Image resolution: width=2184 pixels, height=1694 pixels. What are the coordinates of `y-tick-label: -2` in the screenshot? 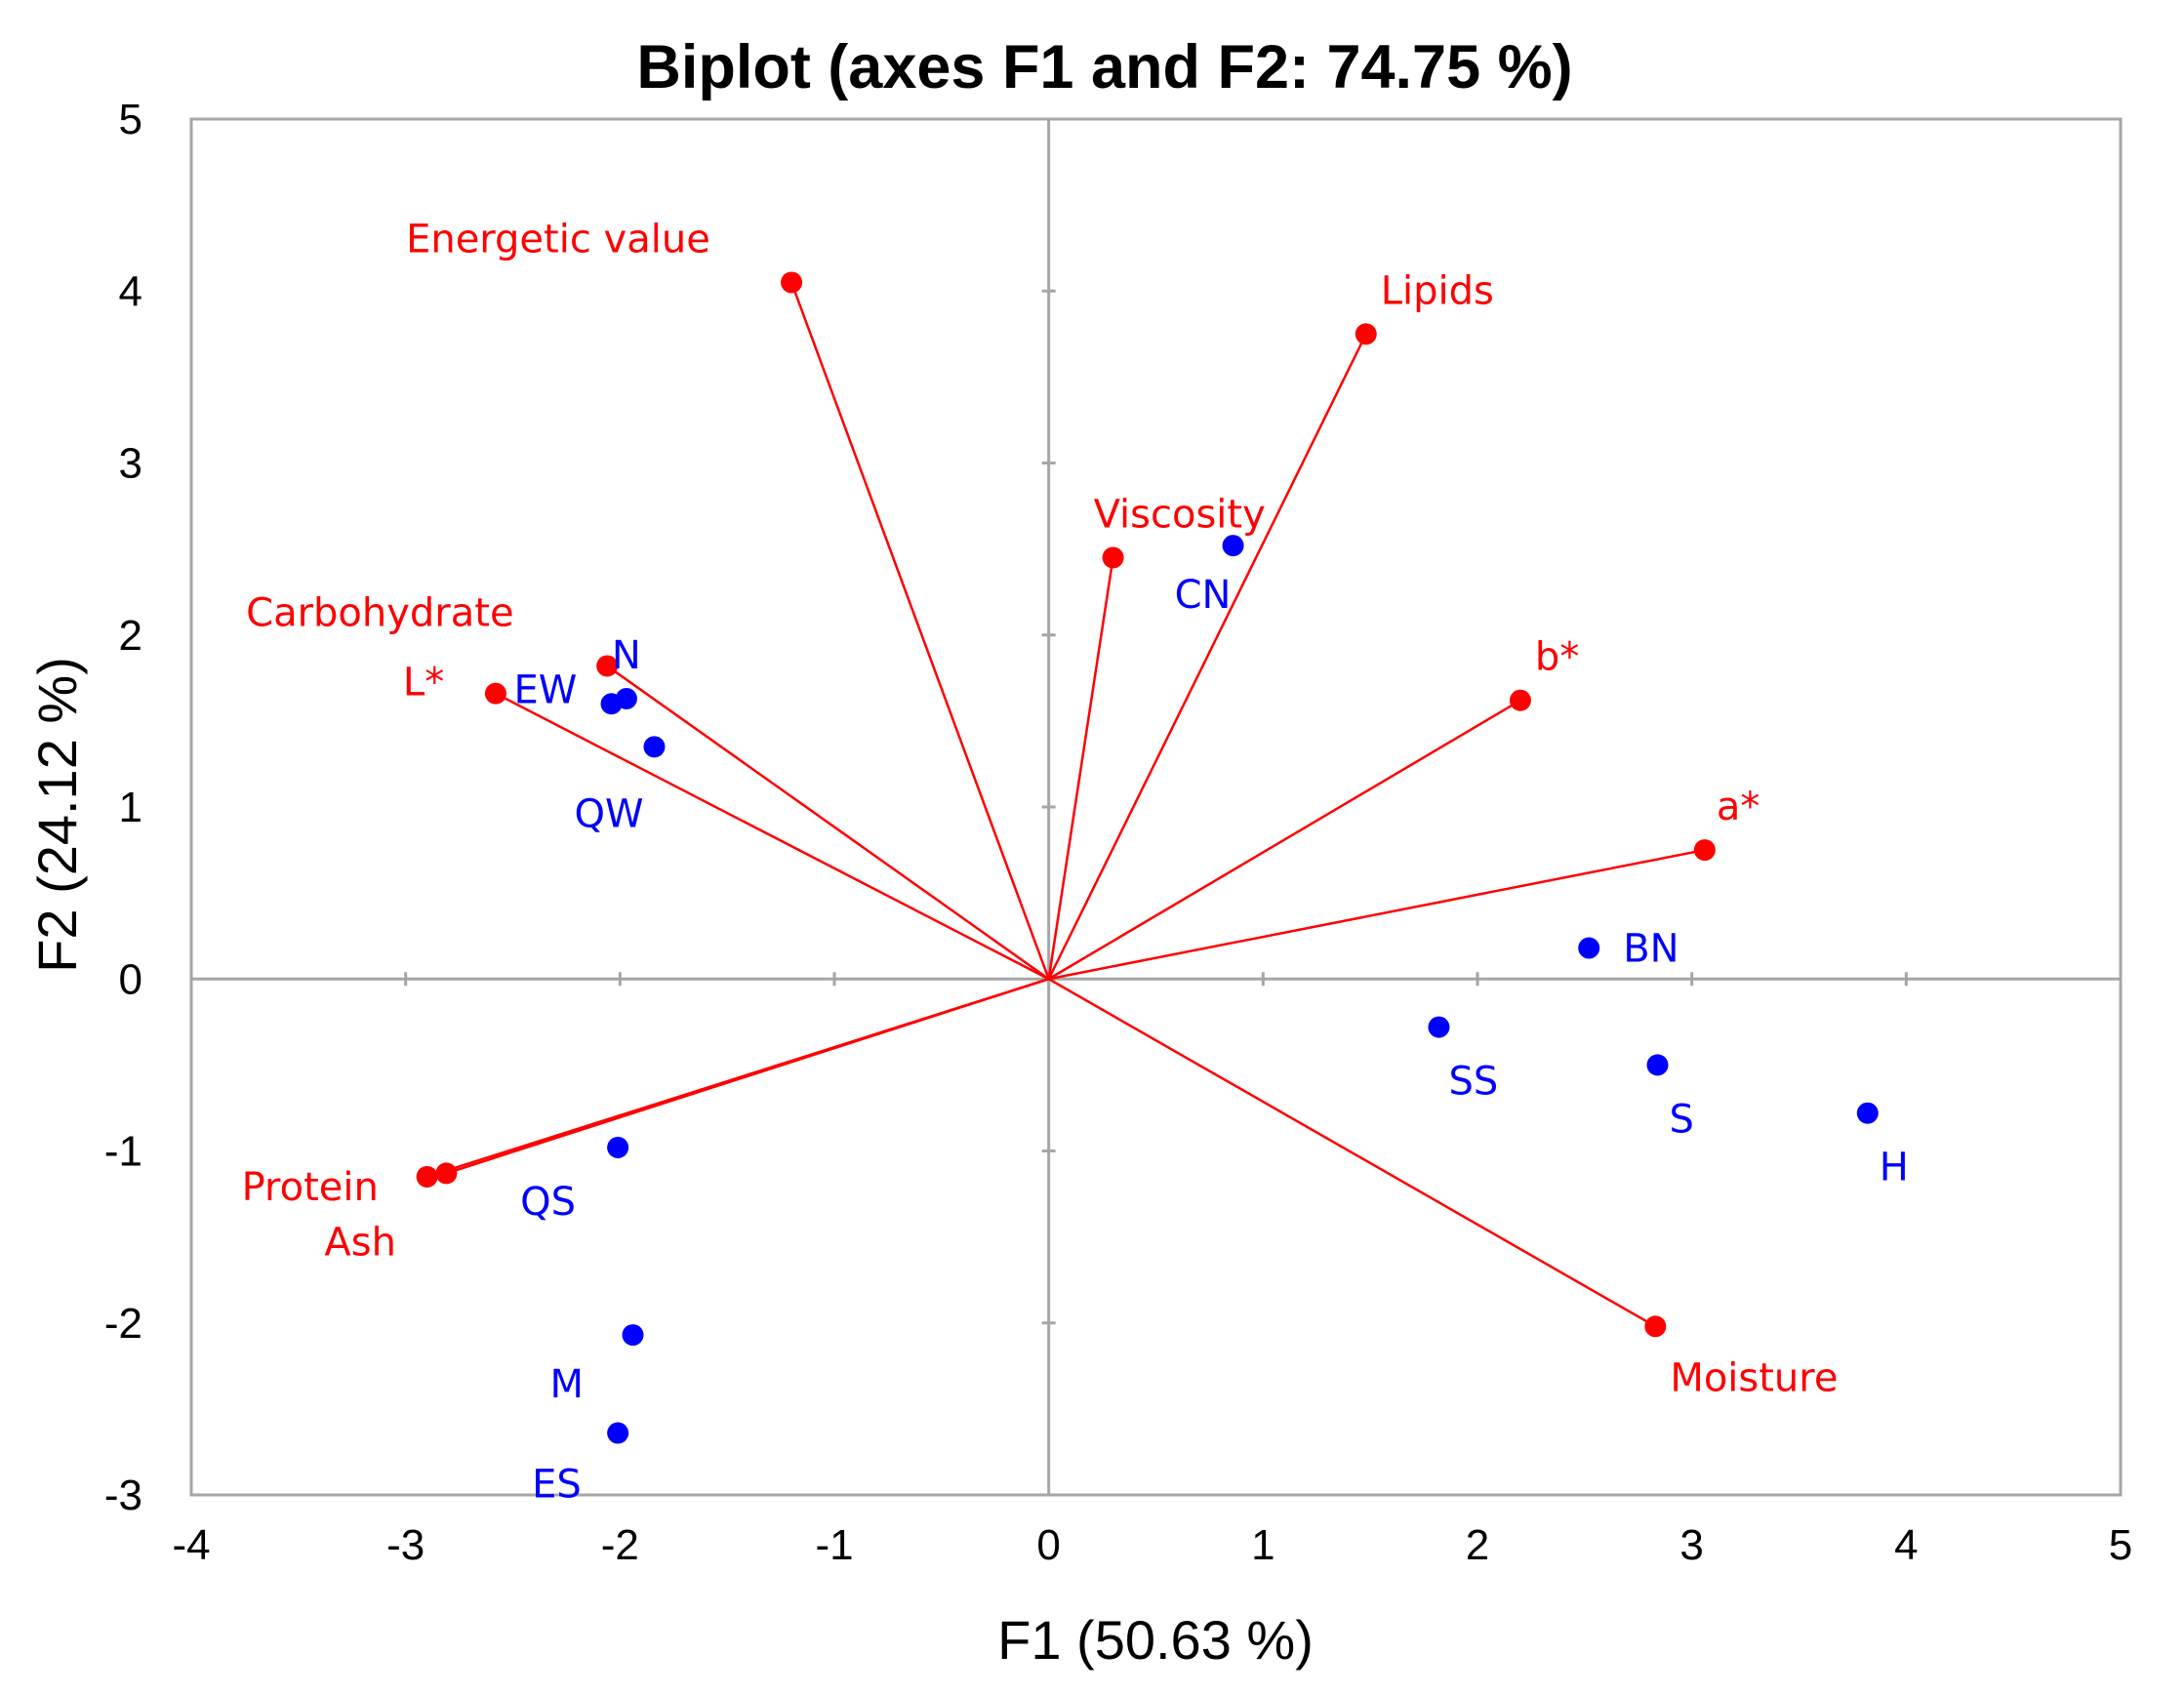 It's located at (123, 1324).